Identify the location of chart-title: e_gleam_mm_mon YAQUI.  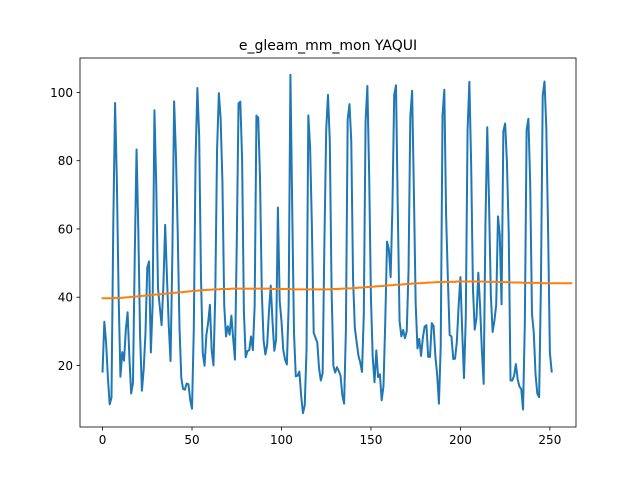
(328, 46).